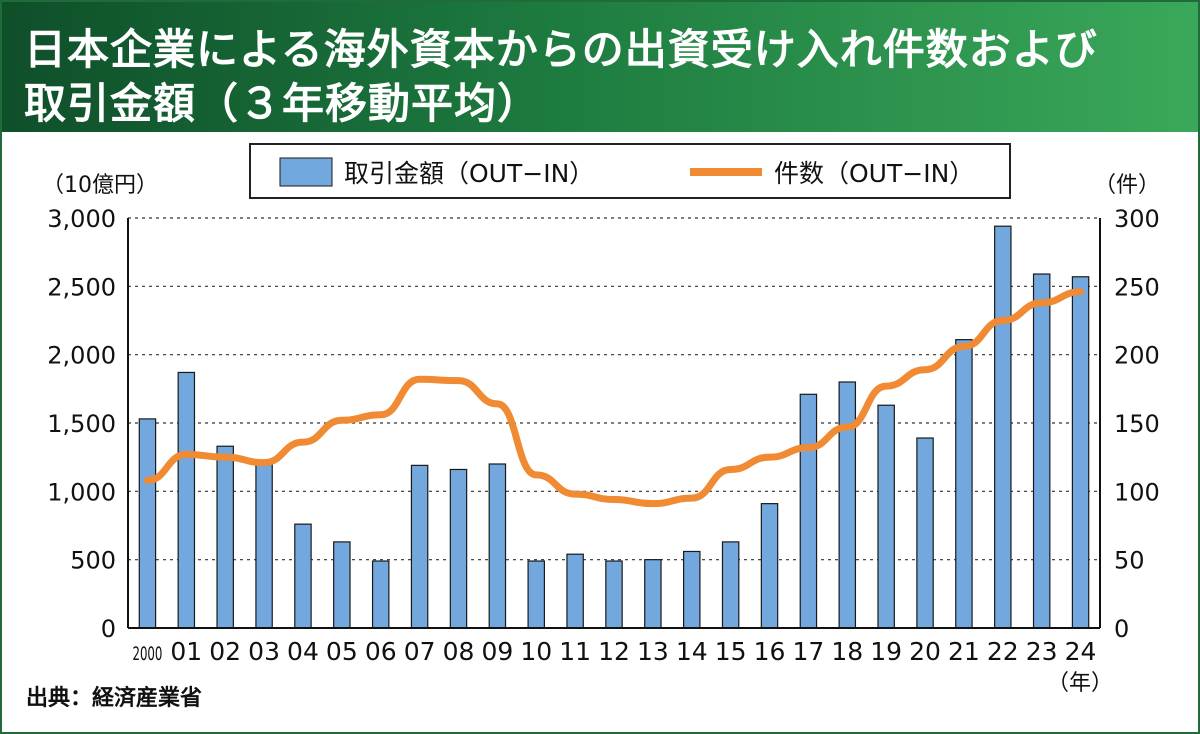 This screenshot has height=734, width=1200. What do you see at coordinates (459, 651) in the screenshot?
I see `x-tick-label: 08` at bounding box center [459, 651].